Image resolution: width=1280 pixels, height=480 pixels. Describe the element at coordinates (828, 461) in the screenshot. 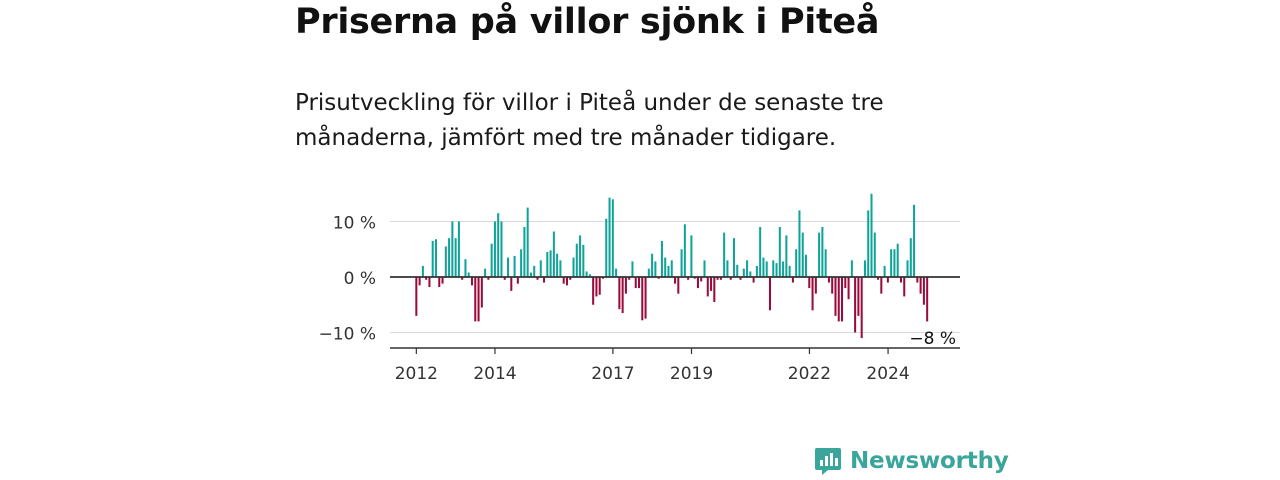

I see `newsworthy-logo-icon` at that location.